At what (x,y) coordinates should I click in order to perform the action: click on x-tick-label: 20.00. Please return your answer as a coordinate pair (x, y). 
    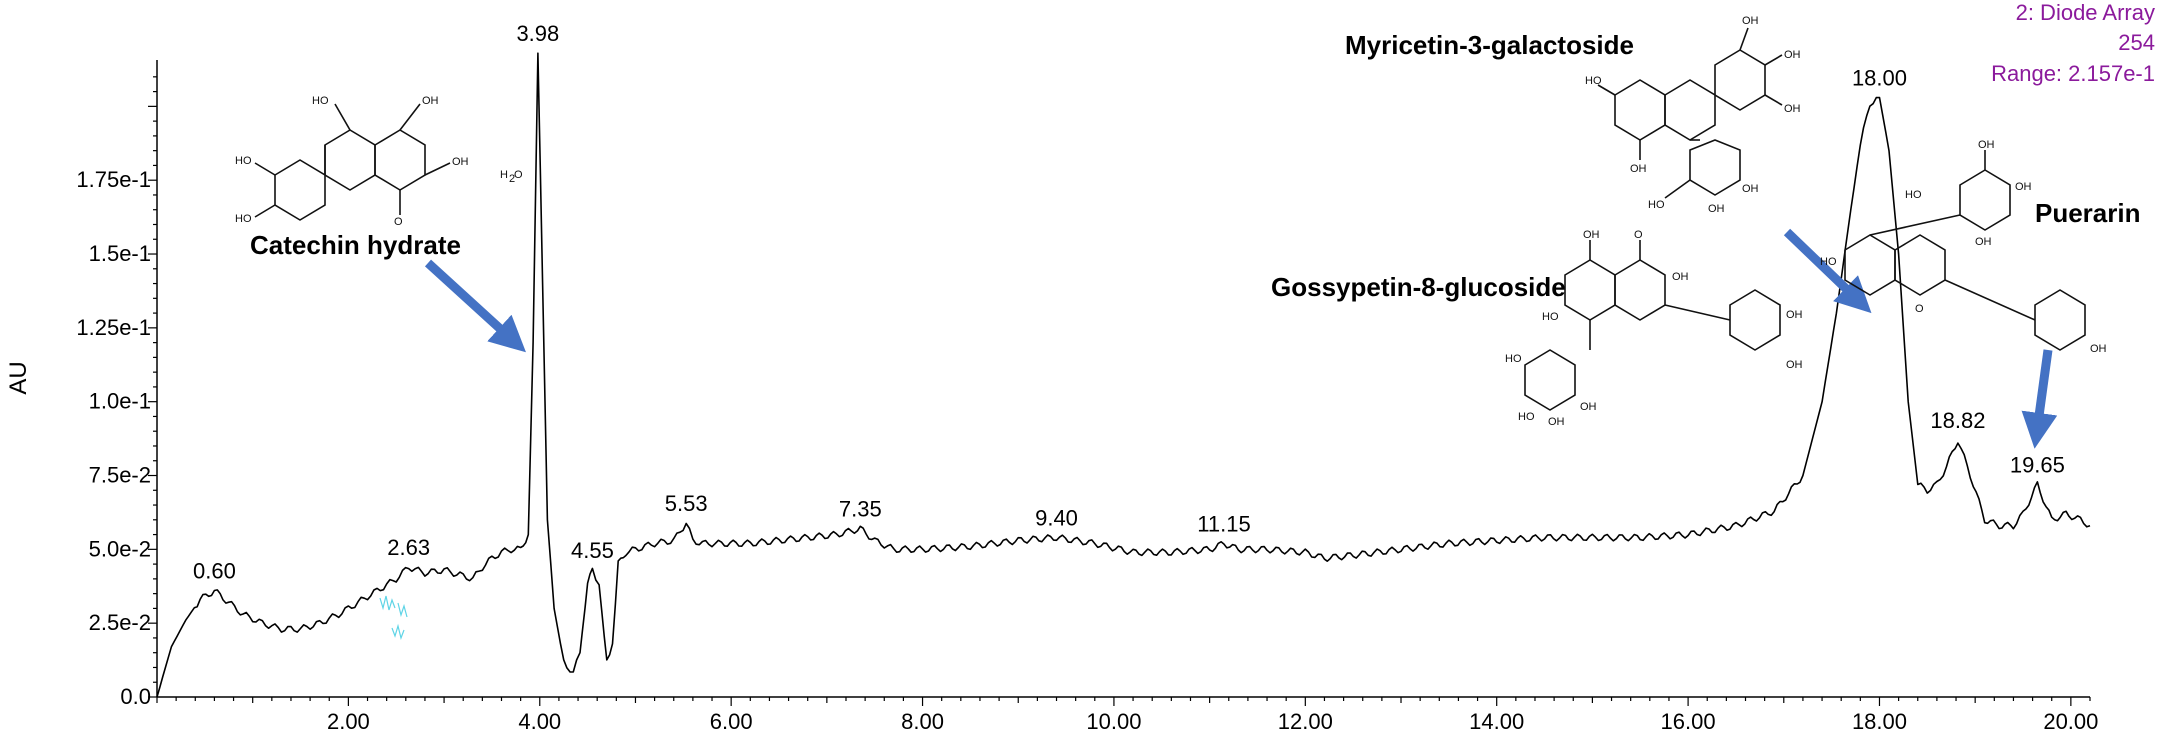
    Looking at the image, I should click on (2070, 721).